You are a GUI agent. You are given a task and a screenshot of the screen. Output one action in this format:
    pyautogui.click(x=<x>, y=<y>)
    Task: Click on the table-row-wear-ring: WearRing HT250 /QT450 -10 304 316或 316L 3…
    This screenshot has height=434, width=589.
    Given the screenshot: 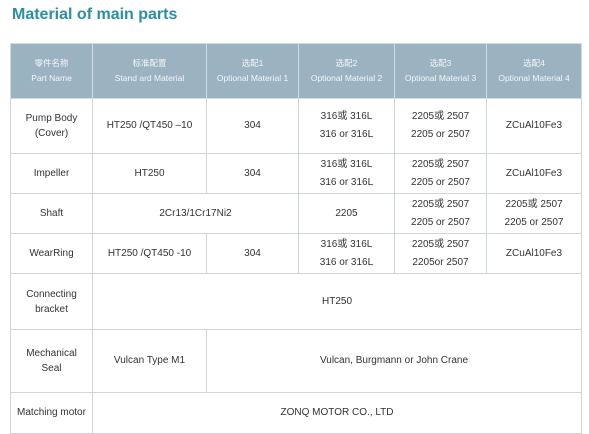 What is the action you would take?
    pyautogui.click(x=296, y=253)
    